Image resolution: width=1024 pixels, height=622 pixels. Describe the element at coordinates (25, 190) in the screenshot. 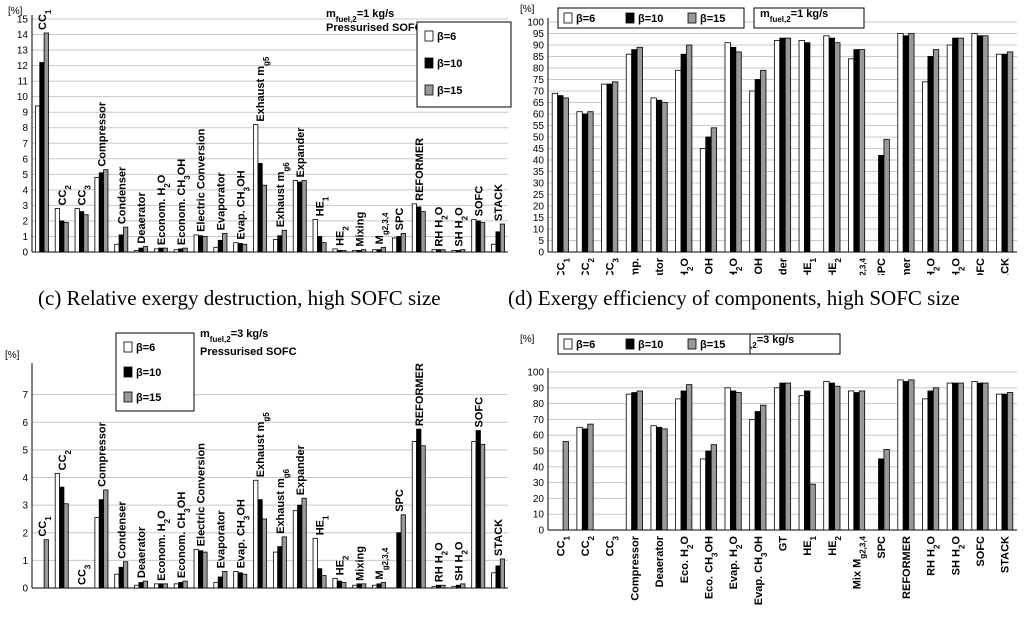

I see `y-tick-label: 4` at that location.